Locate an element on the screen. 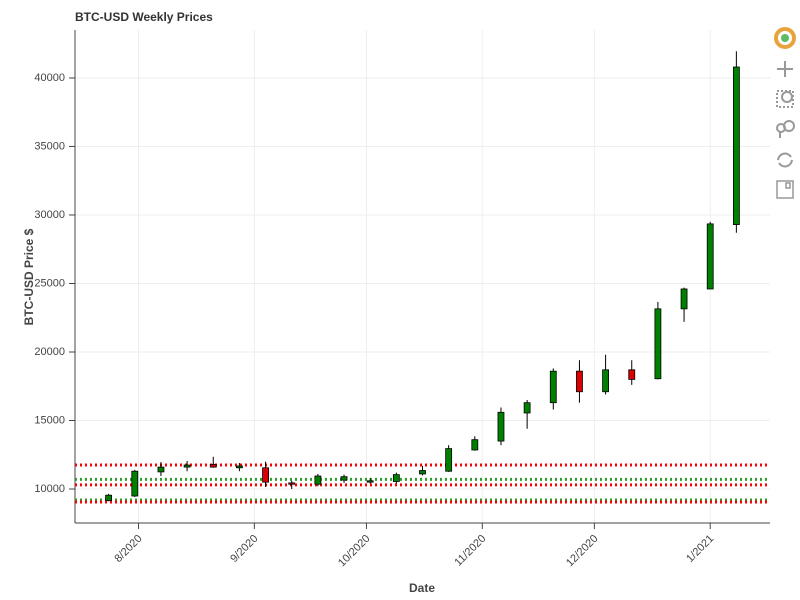 The height and width of the screenshot is (600, 800). reset-tool is located at coordinates (785, 160).